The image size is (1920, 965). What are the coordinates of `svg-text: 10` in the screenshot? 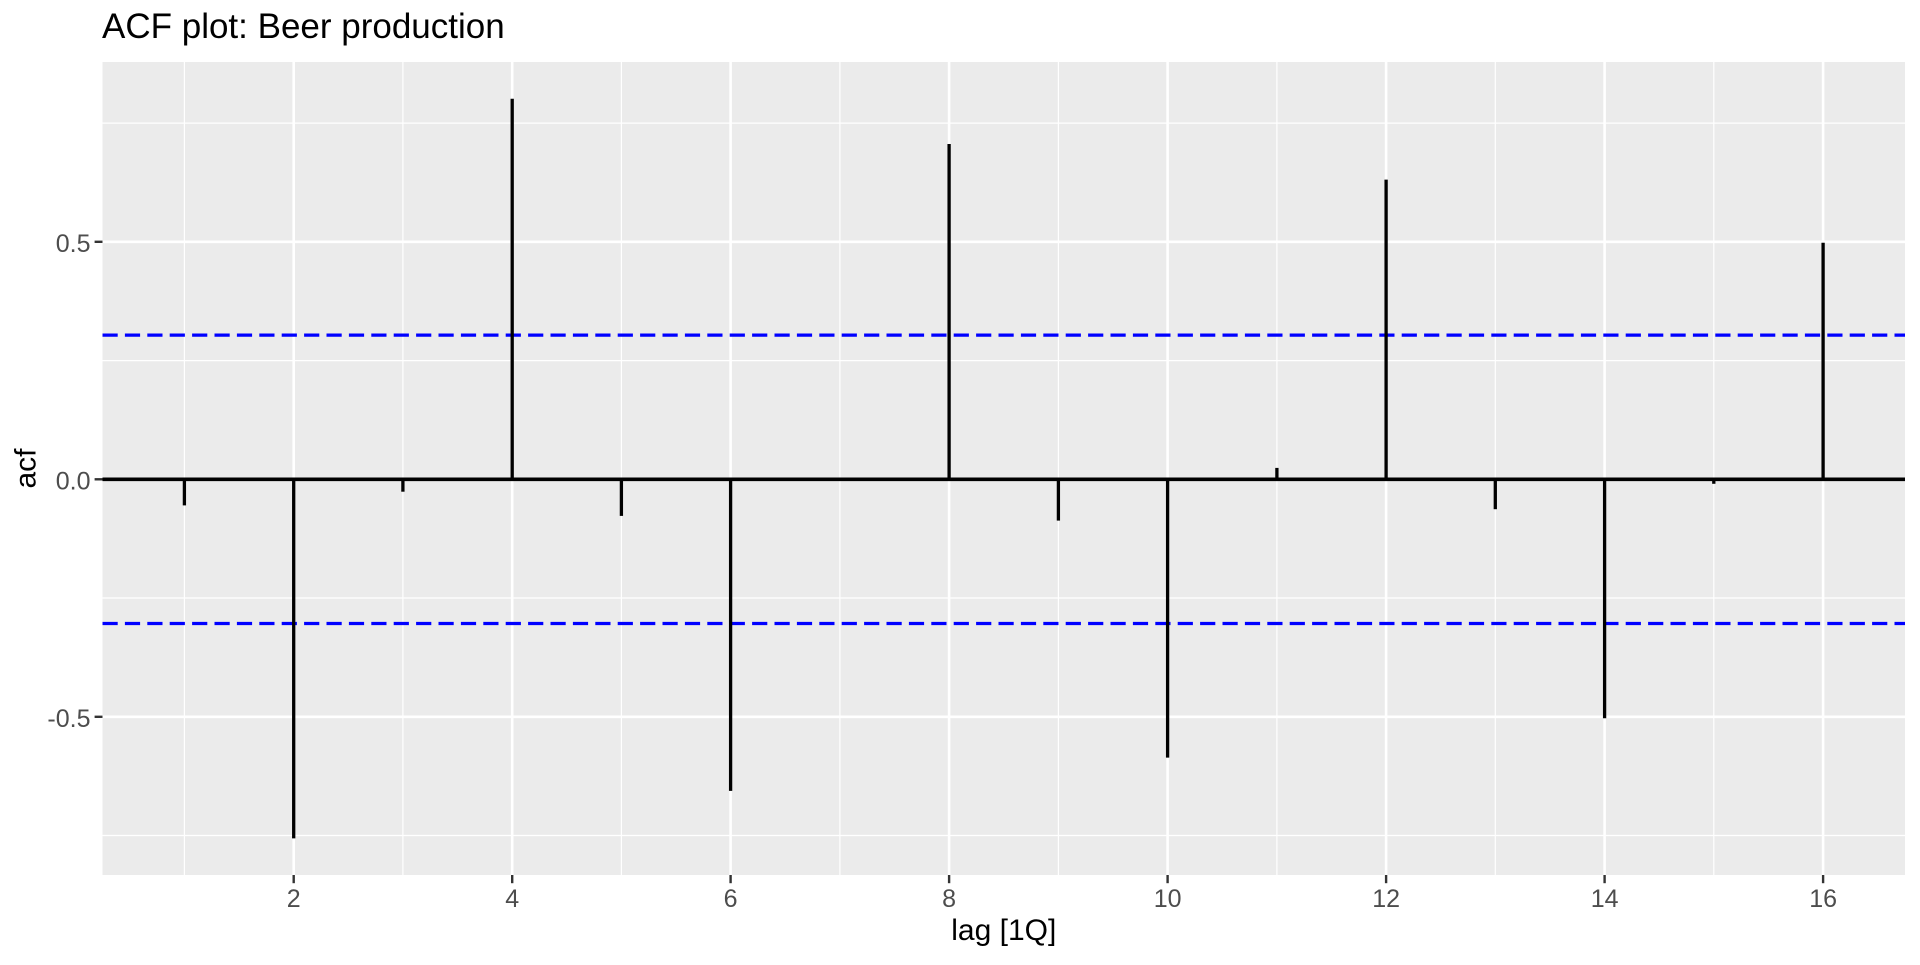 It's located at (1168, 899).